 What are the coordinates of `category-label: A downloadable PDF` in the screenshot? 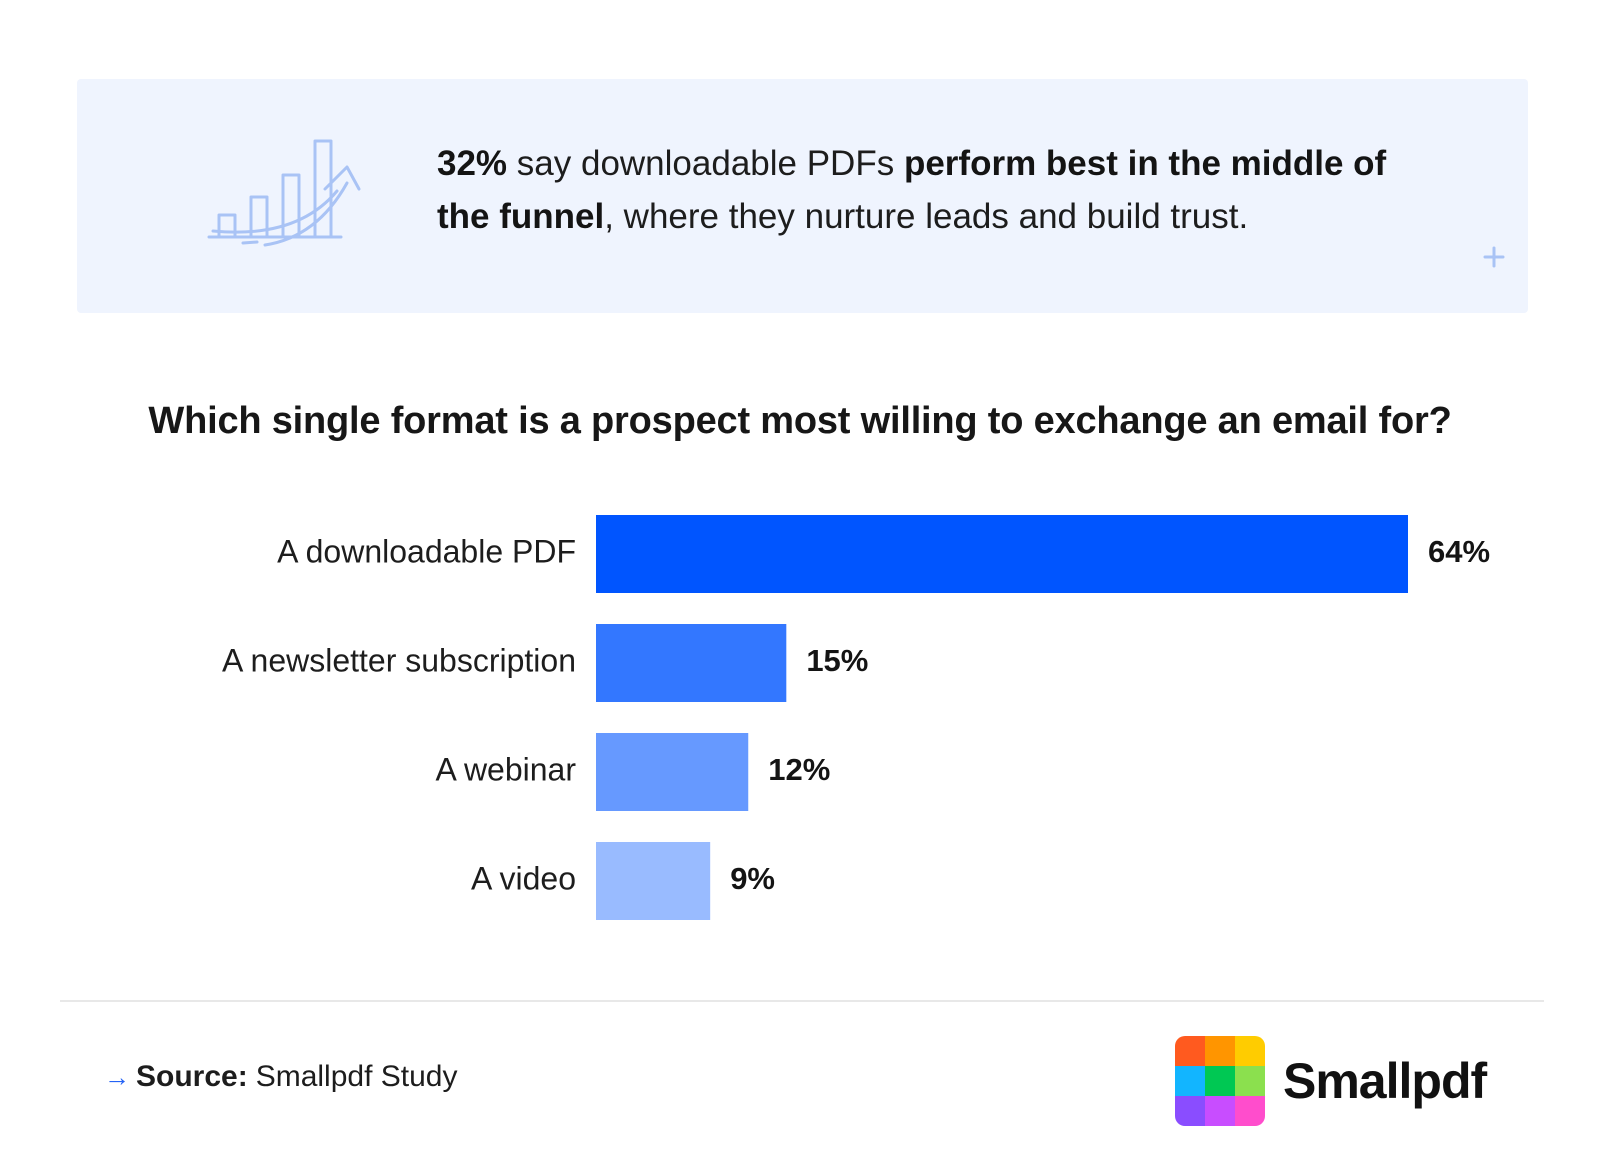 It's located at (426, 551).